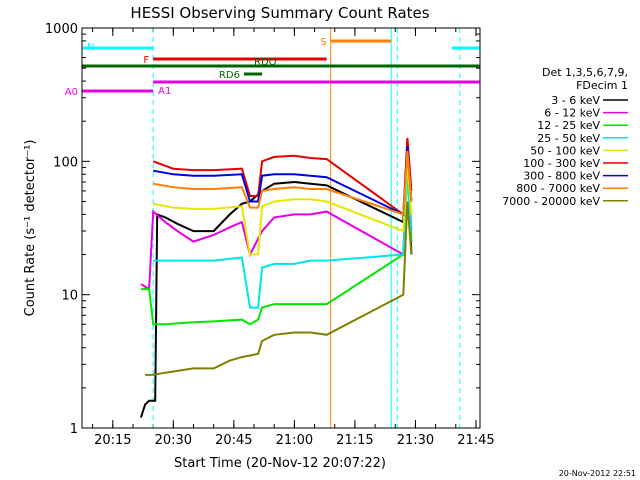 This screenshot has width=640, height=480. Describe the element at coordinates (65, 162) in the screenshot. I see `y-tick-label: 100` at that location.